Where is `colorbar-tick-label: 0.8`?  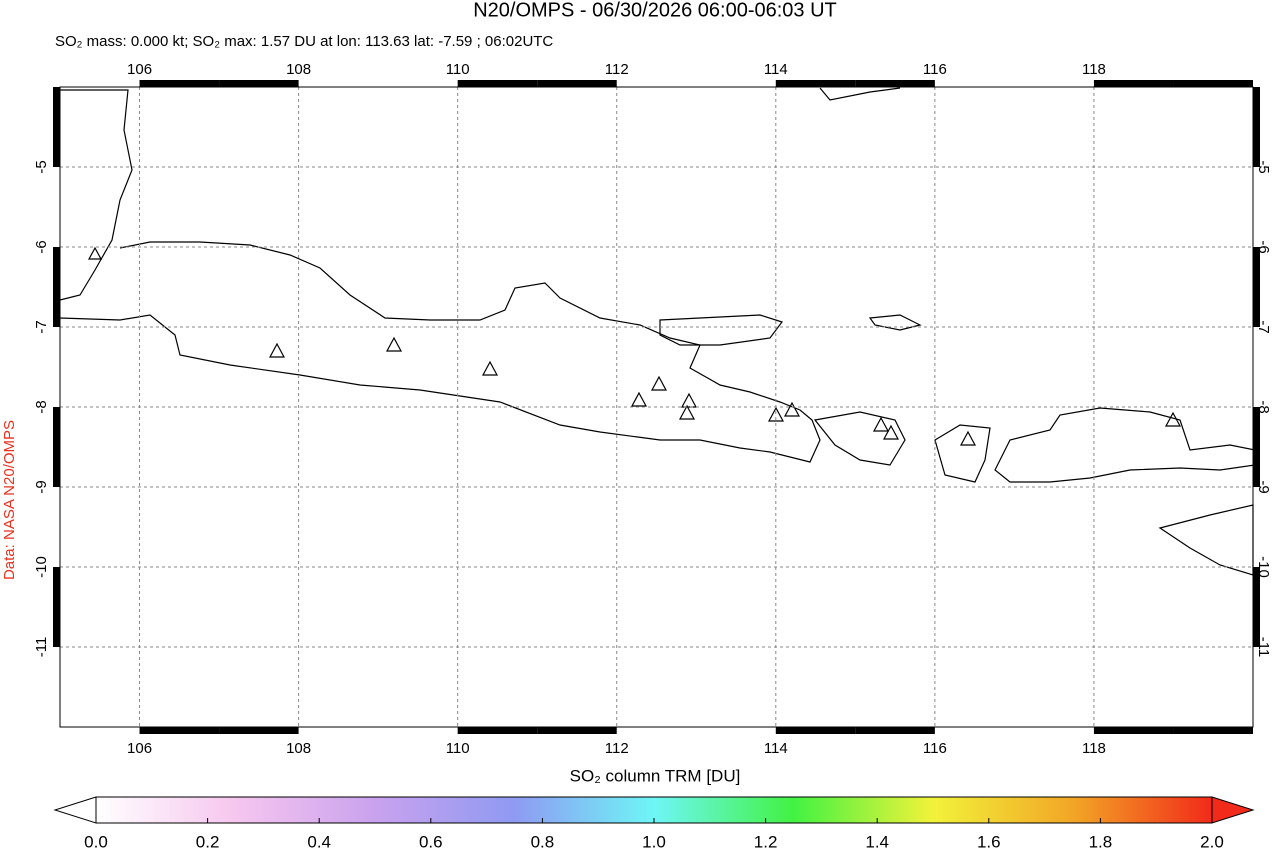
colorbar-tick-label: 0.8 is located at coordinates (543, 841).